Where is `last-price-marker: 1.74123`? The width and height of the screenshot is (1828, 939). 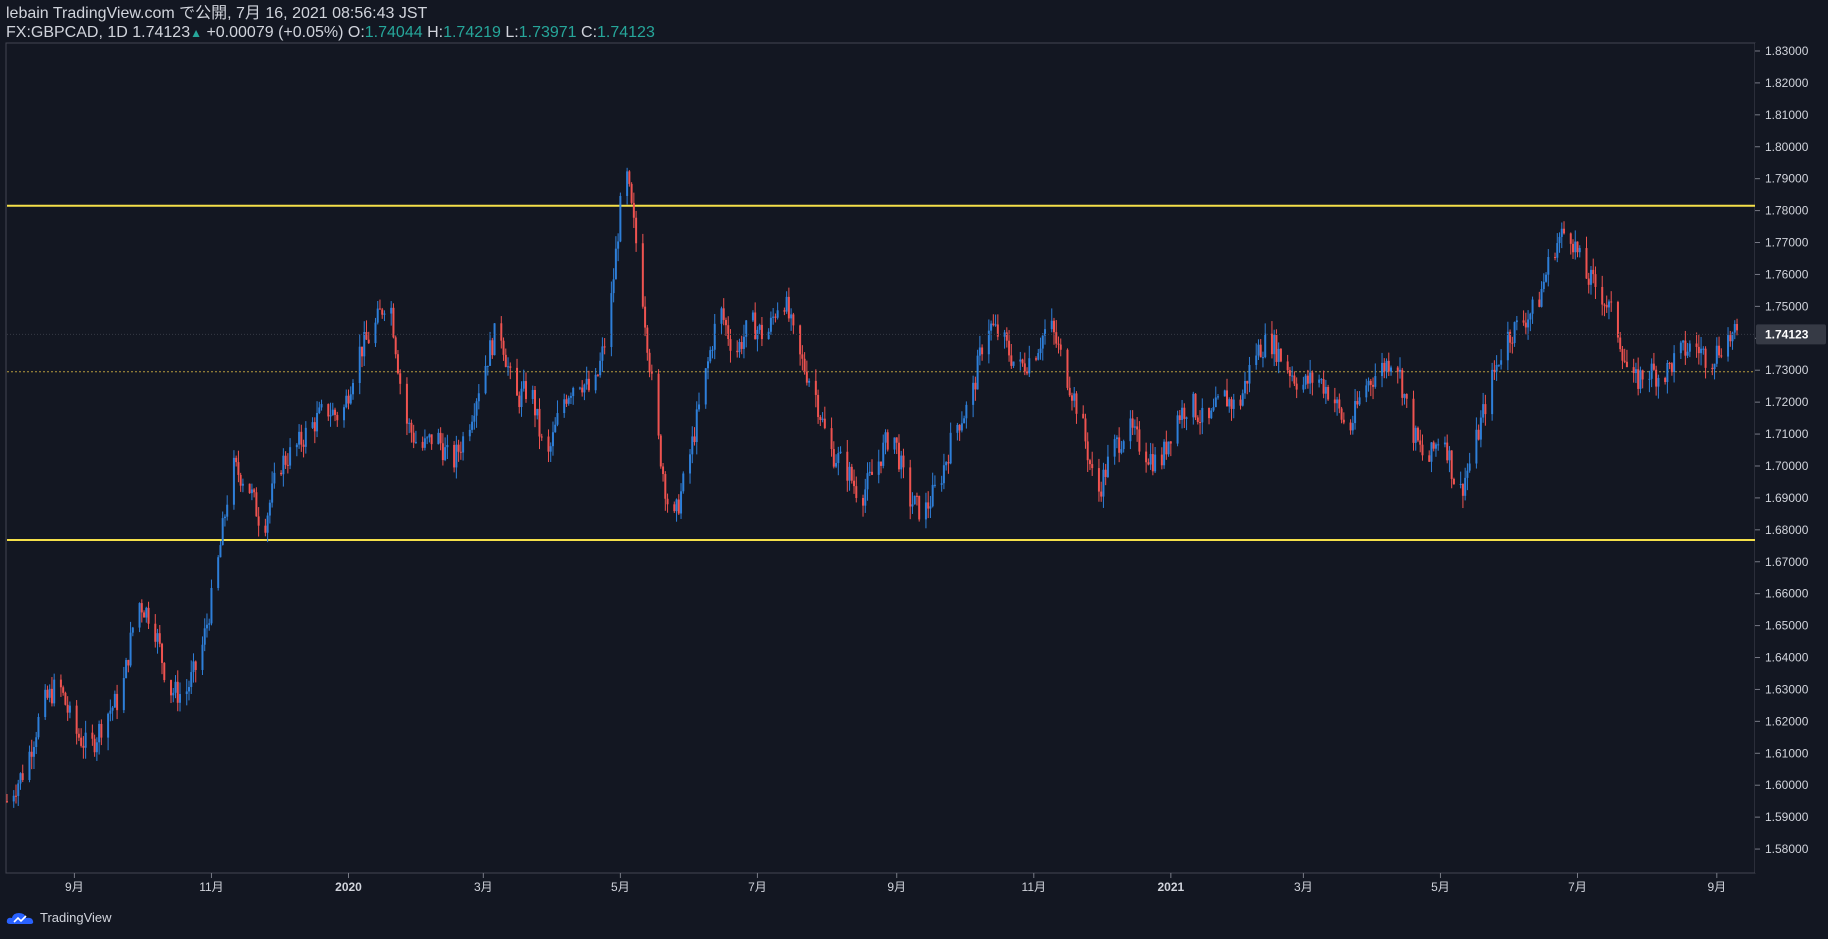
last-price-marker: 1.74123 is located at coordinates (916, 334).